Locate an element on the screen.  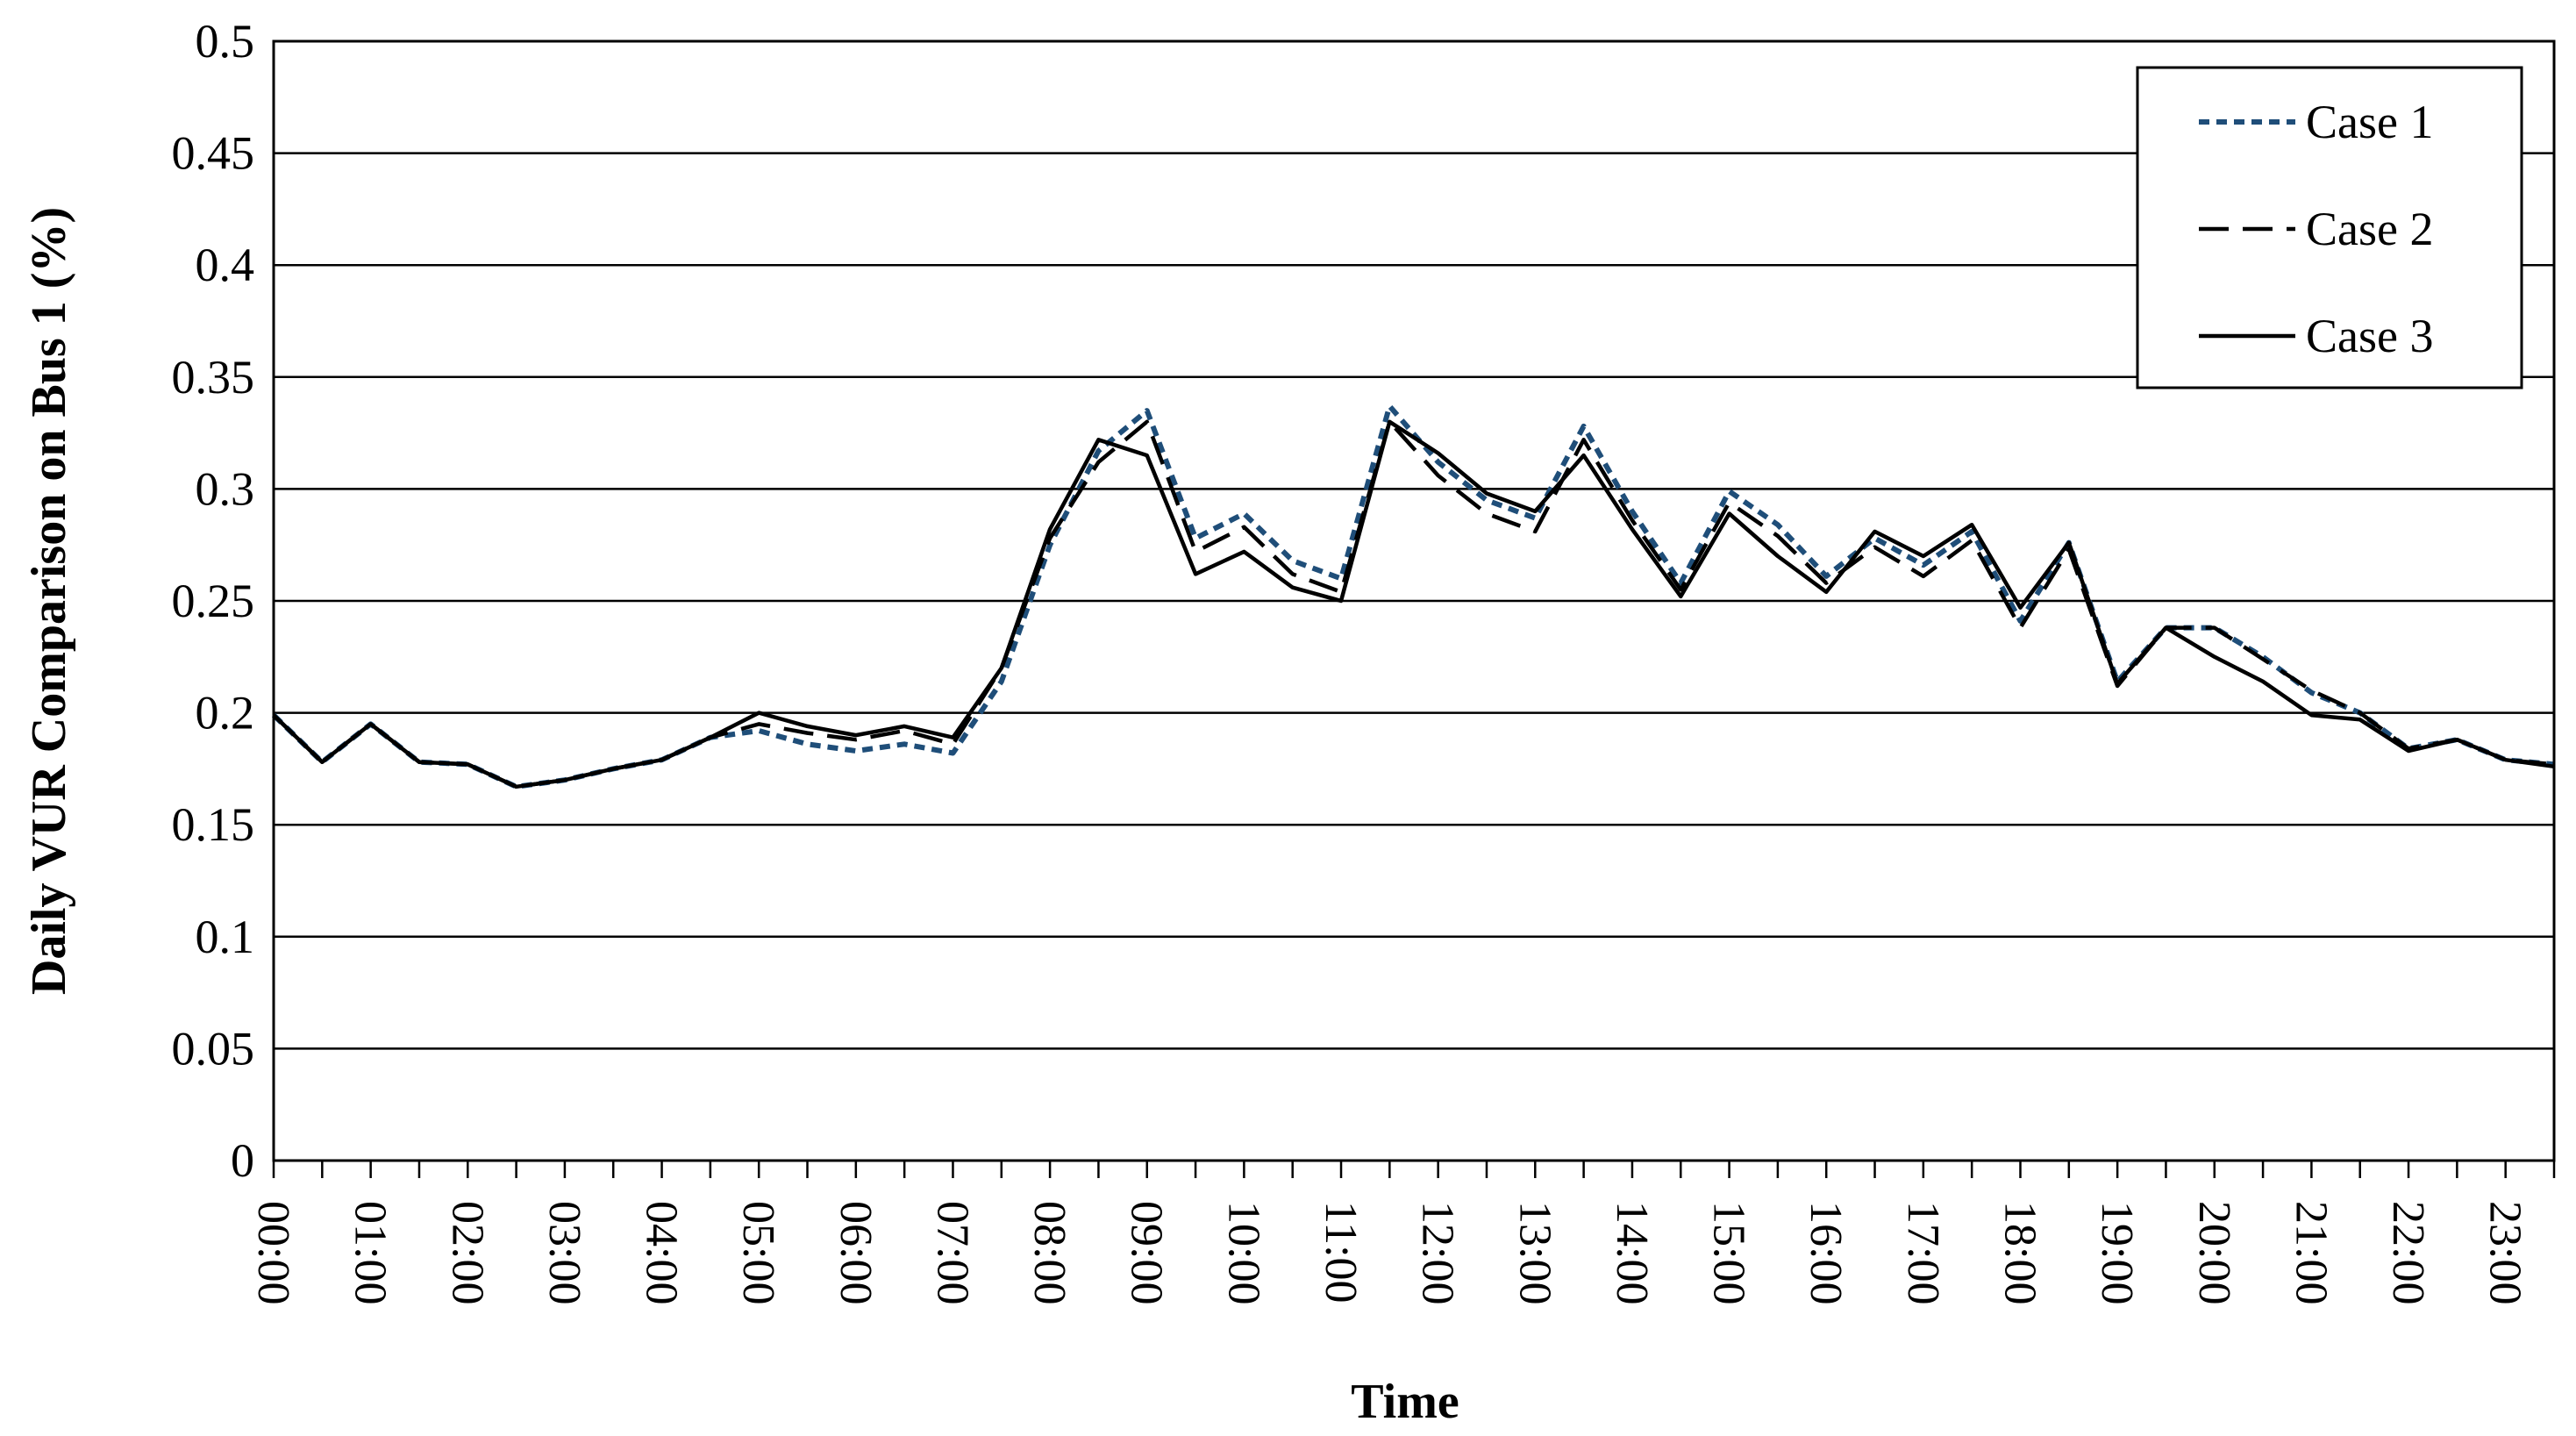
x-tick-label: 05:00 is located at coordinates (758, 1252).